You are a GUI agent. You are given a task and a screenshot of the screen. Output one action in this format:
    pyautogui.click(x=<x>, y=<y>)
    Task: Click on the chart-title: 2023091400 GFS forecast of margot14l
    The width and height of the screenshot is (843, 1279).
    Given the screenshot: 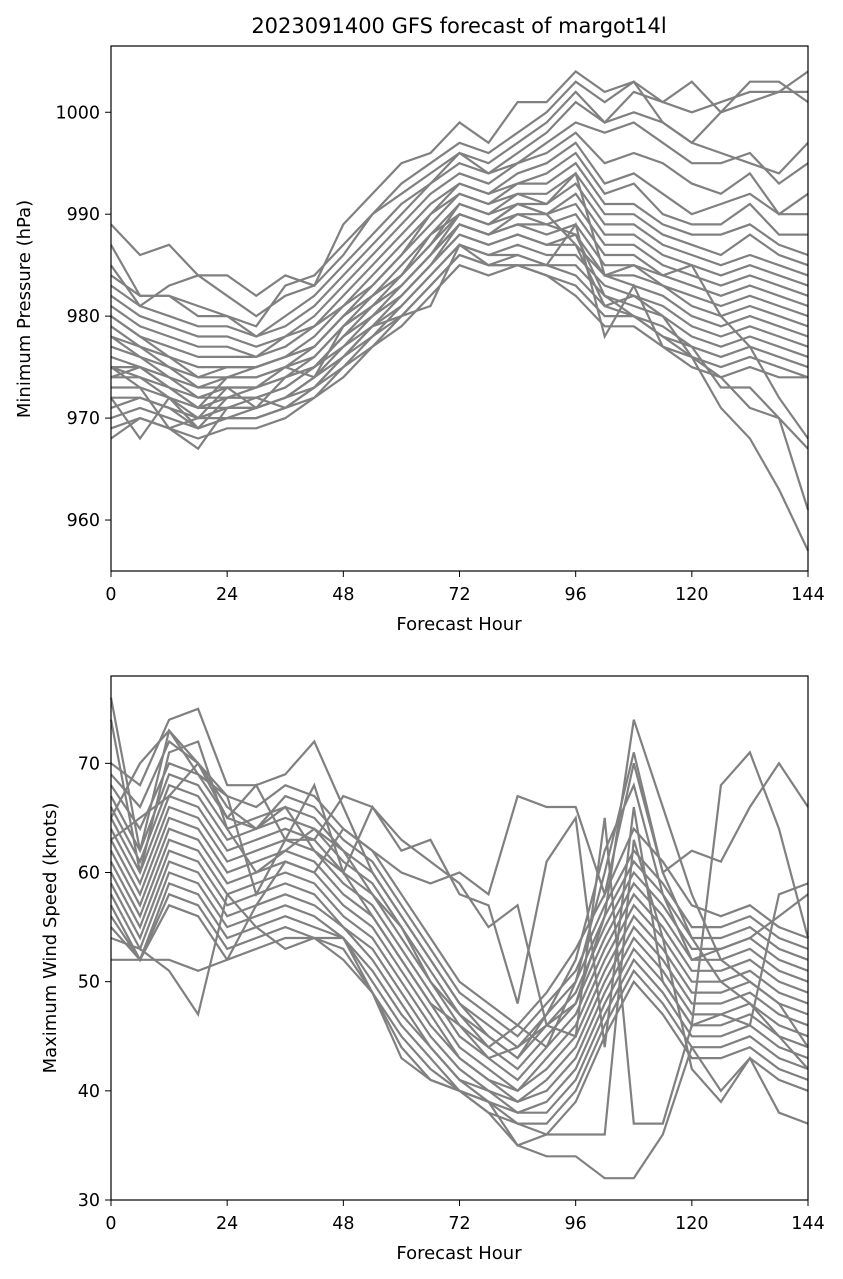 What is the action you would take?
    pyautogui.click(x=458, y=26)
    